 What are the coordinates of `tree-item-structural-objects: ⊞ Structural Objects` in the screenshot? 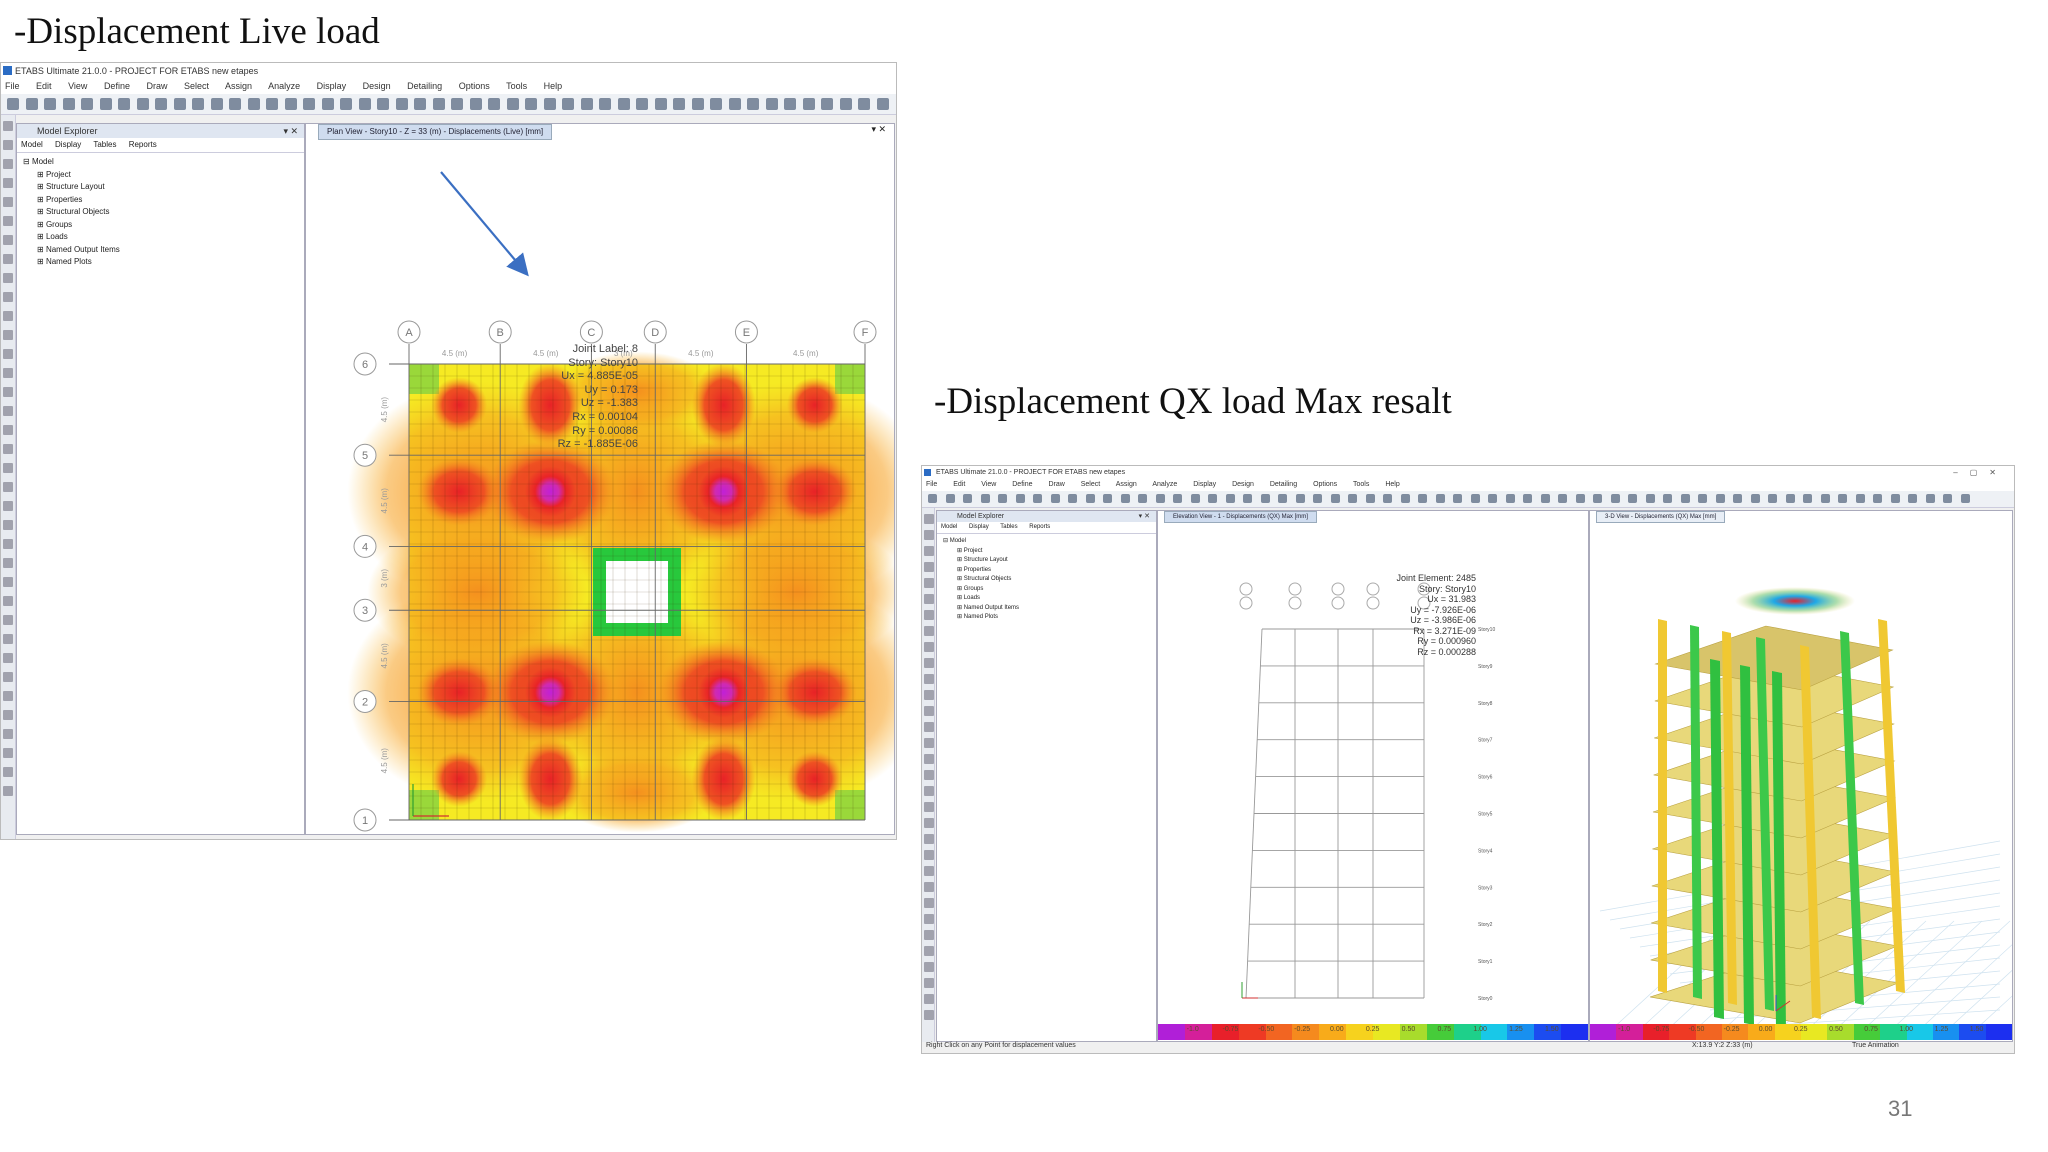 It's located at (984, 579).